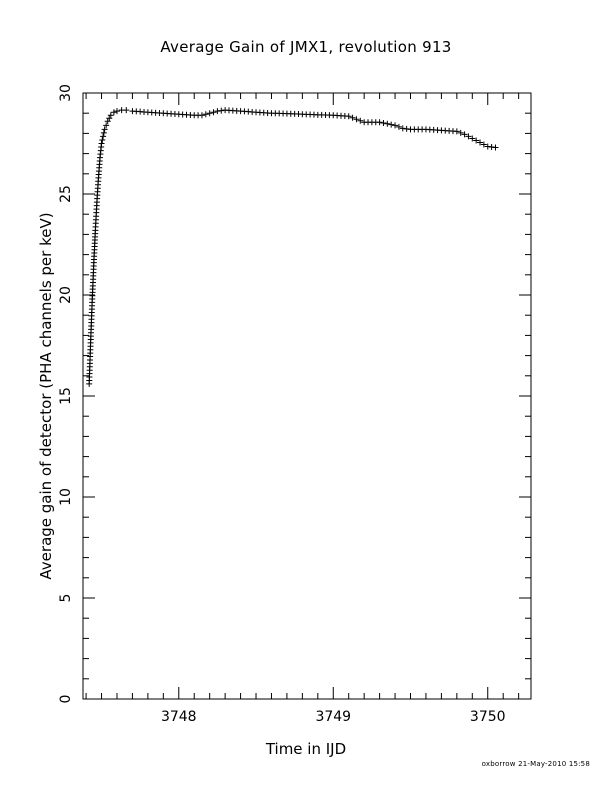 This screenshot has width=612, height=792. Describe the element at coordinates (488, 717) in the screenshot. I see `x-tick-label: 3750` at that location.